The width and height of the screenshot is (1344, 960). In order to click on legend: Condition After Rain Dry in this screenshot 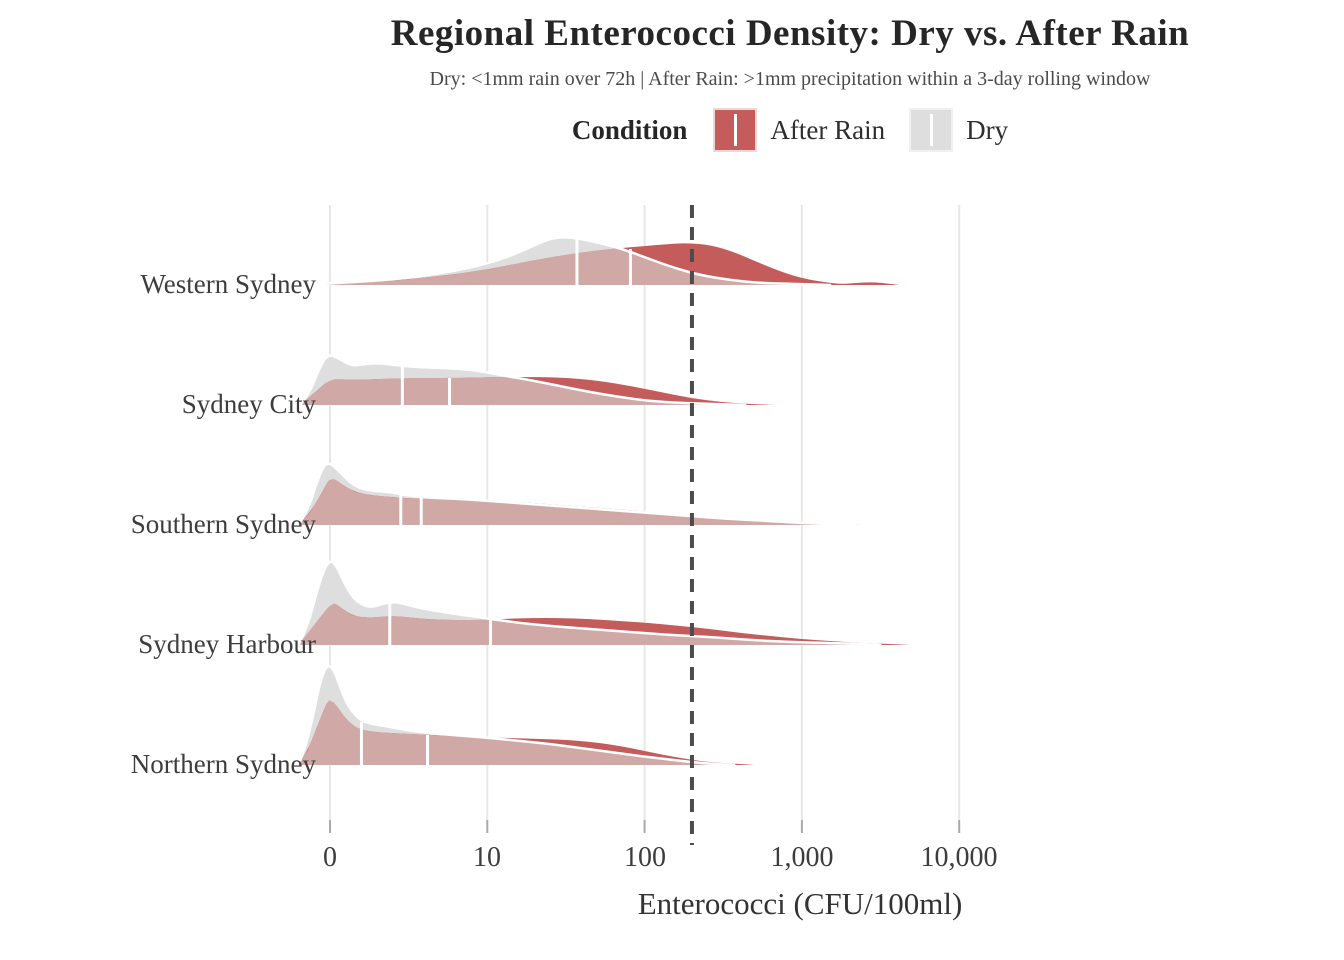, I will do `click(790, 130)`.